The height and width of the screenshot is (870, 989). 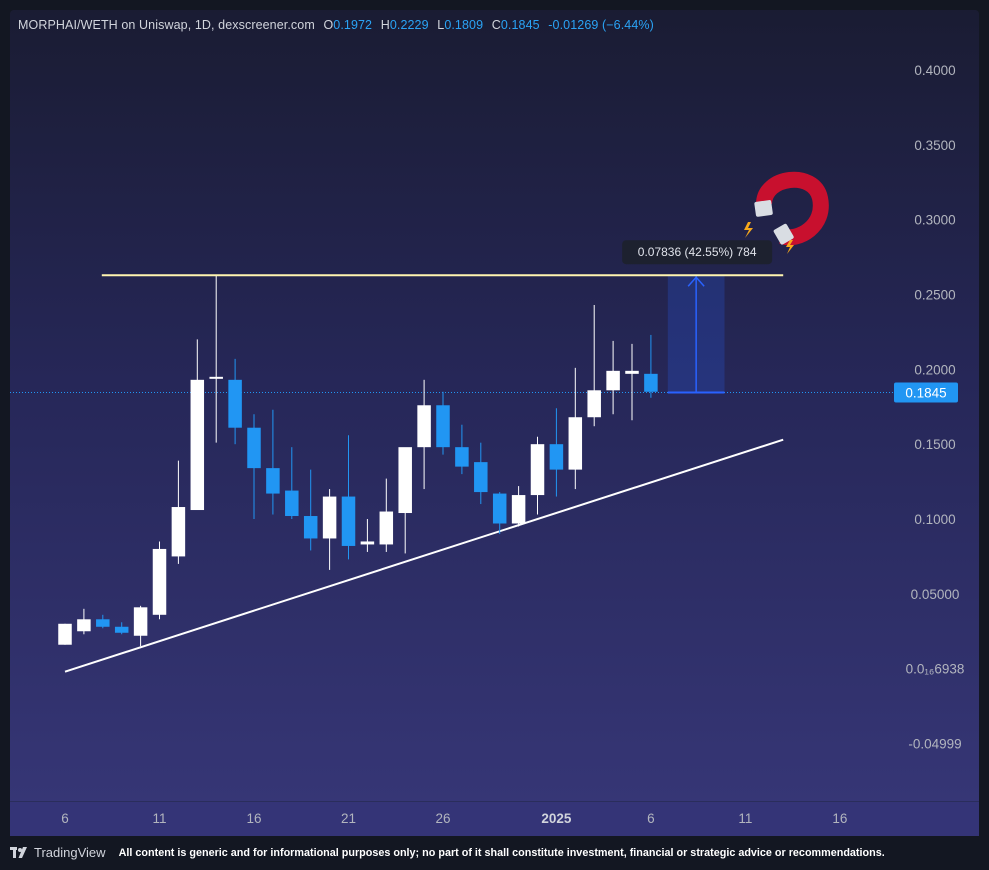 I want to click on y-tick-label: 0.0₁₆6938, so click(x=935, y=669).